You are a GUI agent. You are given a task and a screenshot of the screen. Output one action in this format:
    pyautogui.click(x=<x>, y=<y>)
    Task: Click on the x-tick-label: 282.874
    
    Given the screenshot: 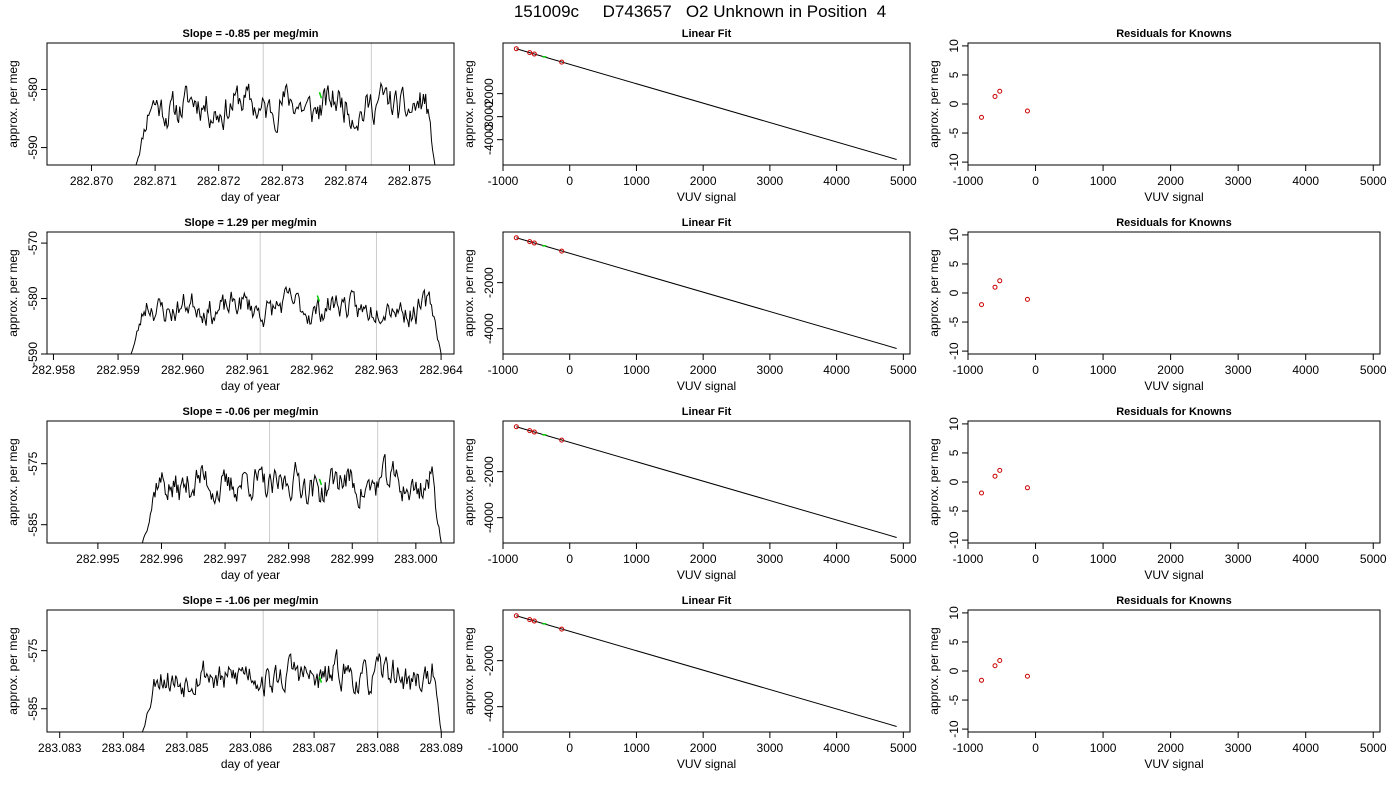 What is the action you would take?
    pyautogui.click(x=346, y=181)
    